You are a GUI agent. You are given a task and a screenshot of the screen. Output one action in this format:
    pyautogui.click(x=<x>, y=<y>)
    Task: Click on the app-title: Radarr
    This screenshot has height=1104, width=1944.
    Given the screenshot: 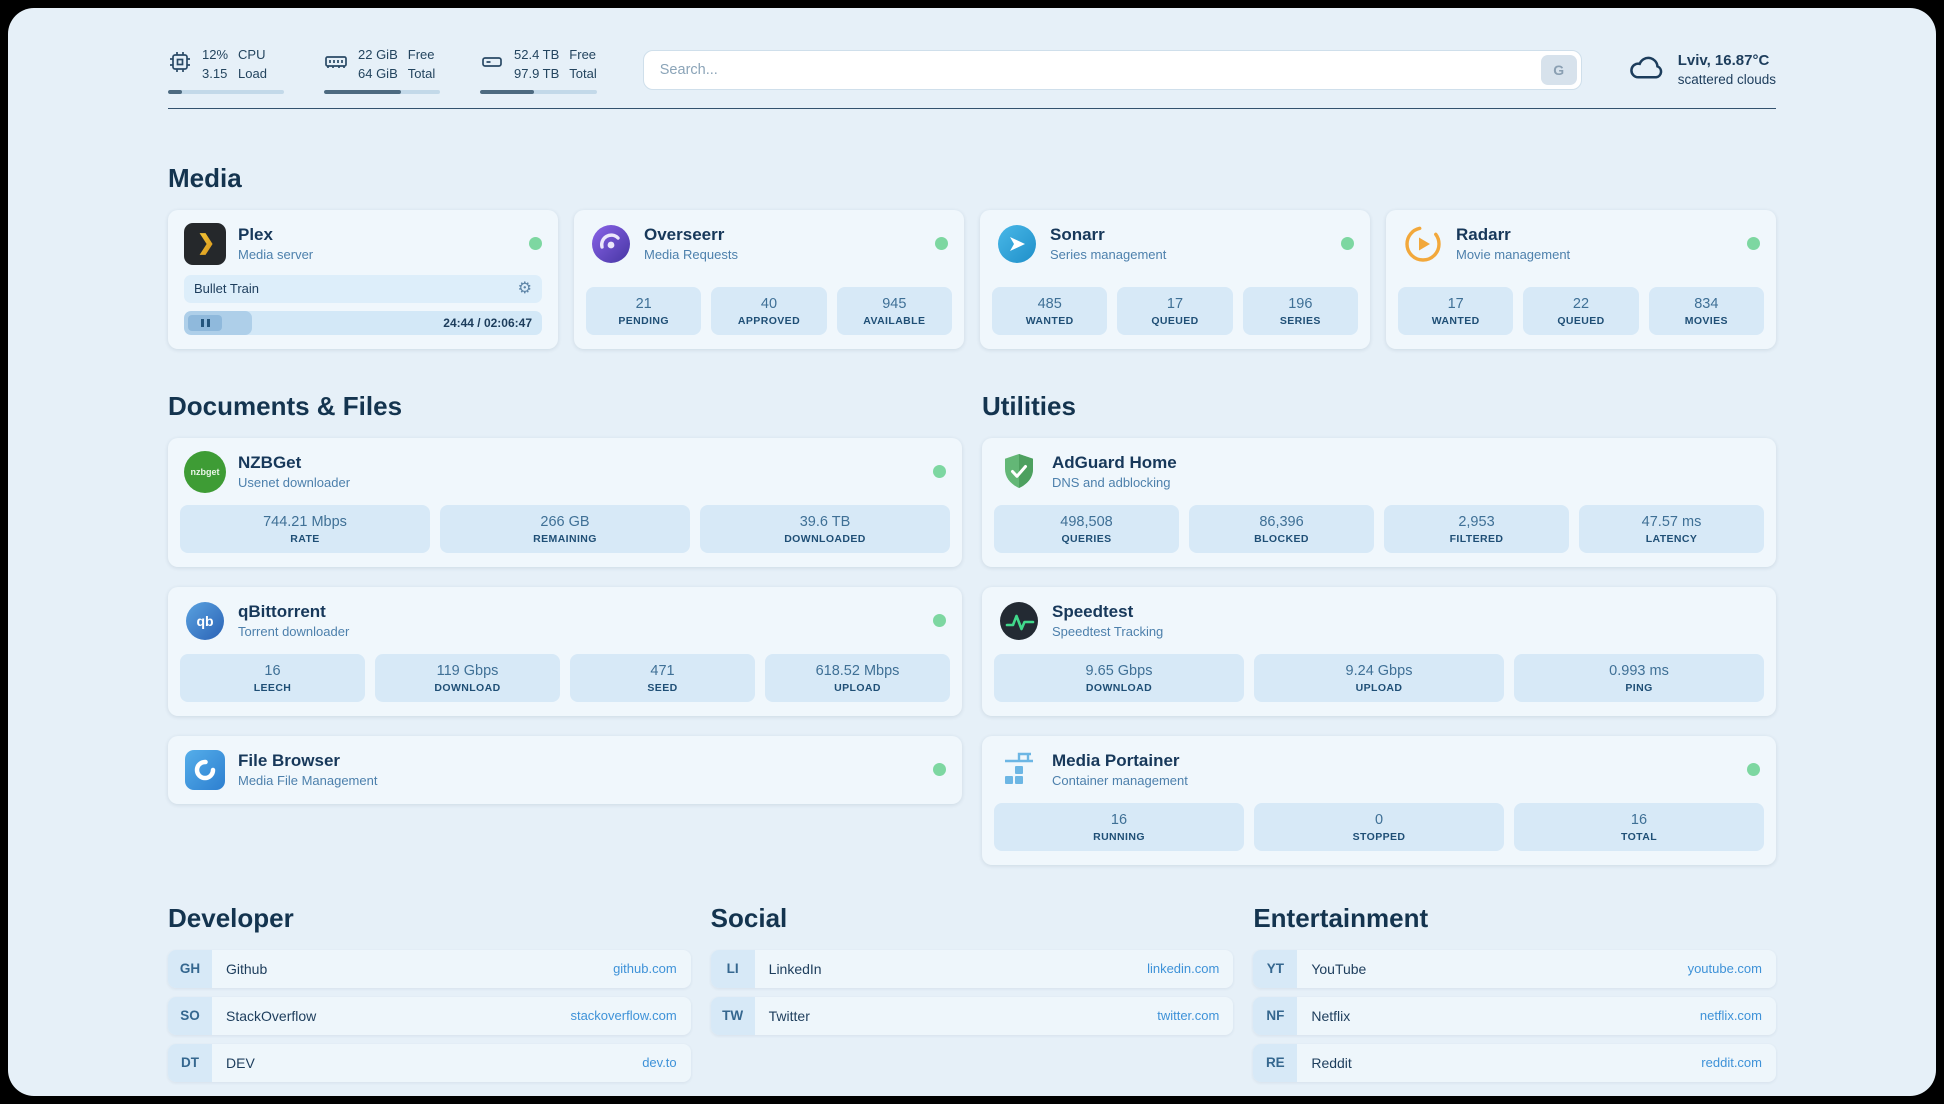 What is the action you would take?
    pyautogui.click(x=1483, y=235)
    